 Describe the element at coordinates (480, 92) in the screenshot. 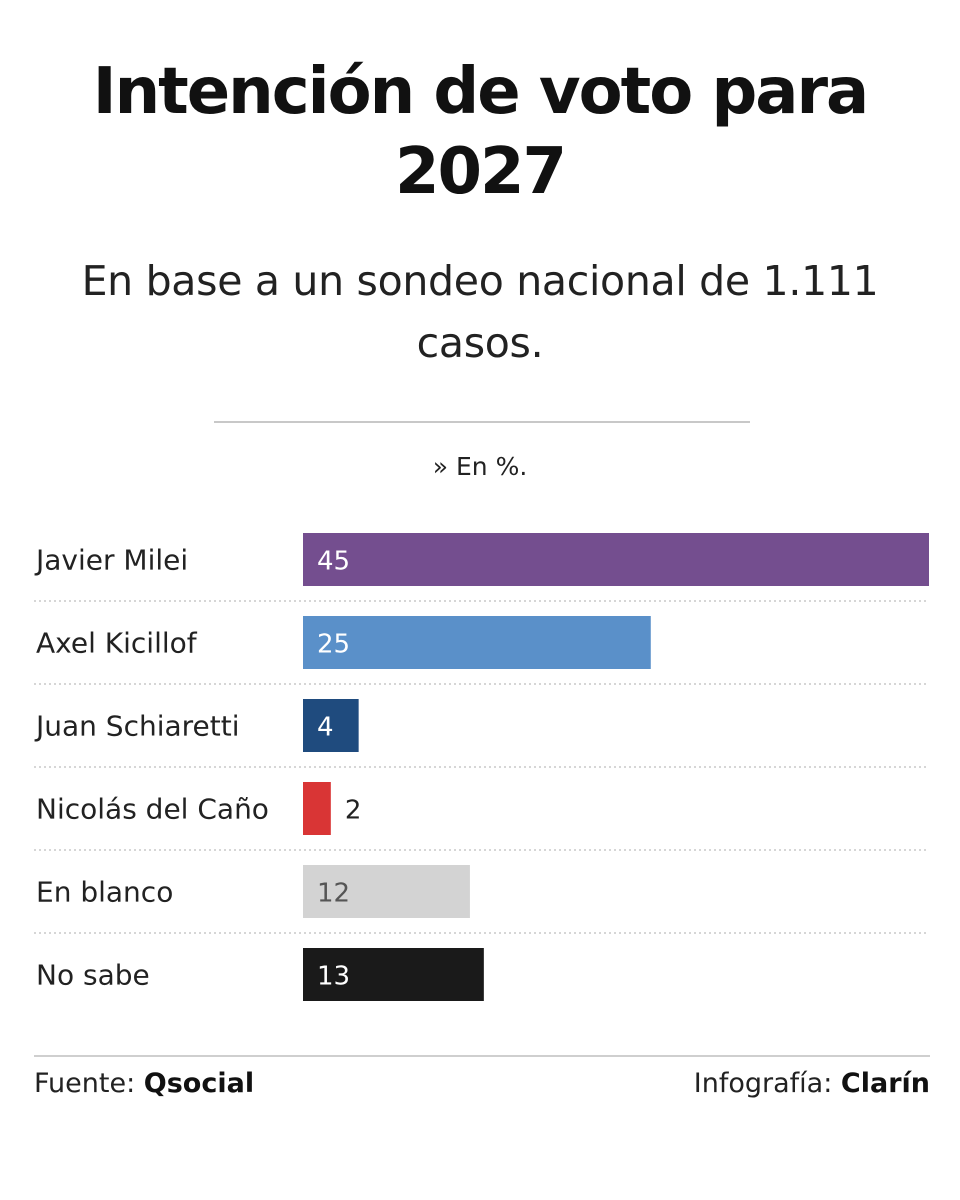

I see `chart-title-line-1: Intención de voto para` at that location.